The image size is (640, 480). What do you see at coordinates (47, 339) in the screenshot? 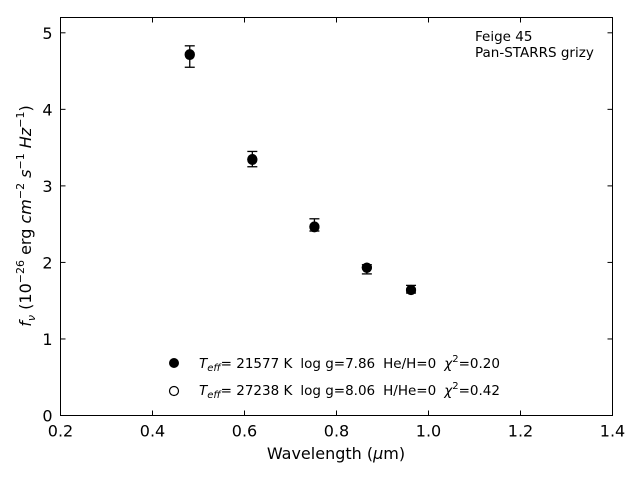
I see `y-tick-label: 1` at bounding box center [47, 339].